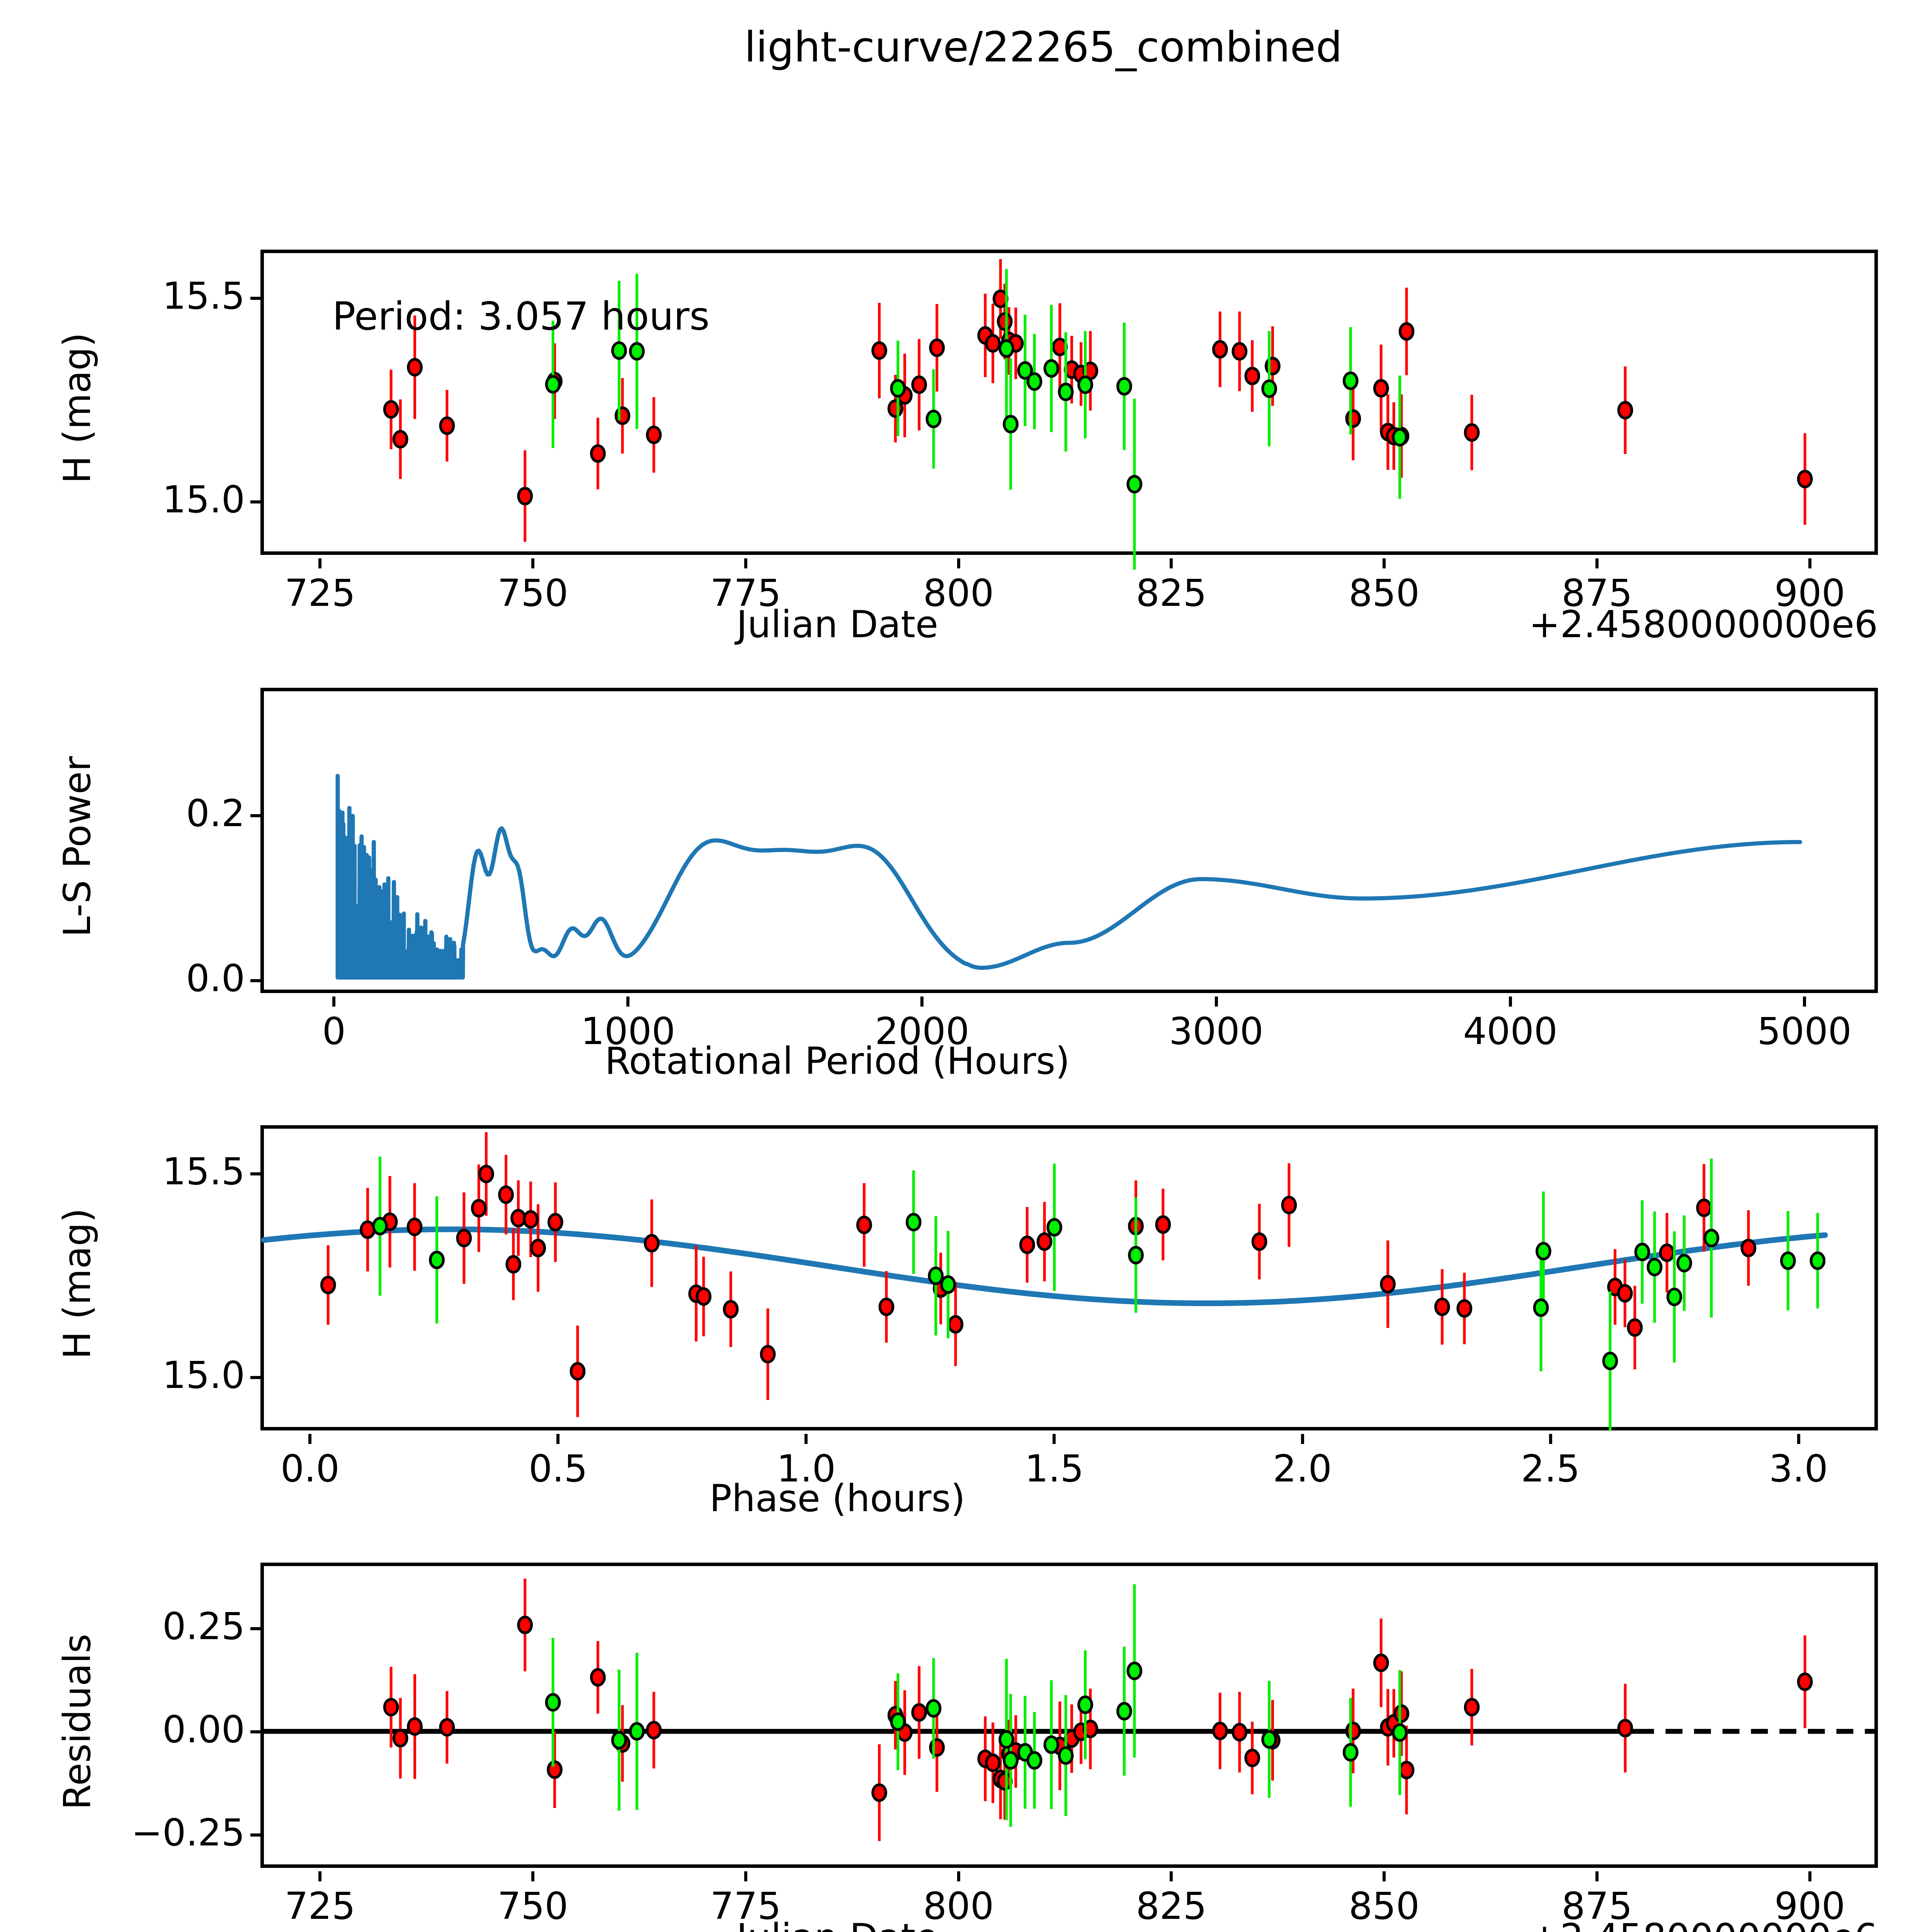  I want to click on periodogram-x-tick-label: 2000, so click(922, 1031).